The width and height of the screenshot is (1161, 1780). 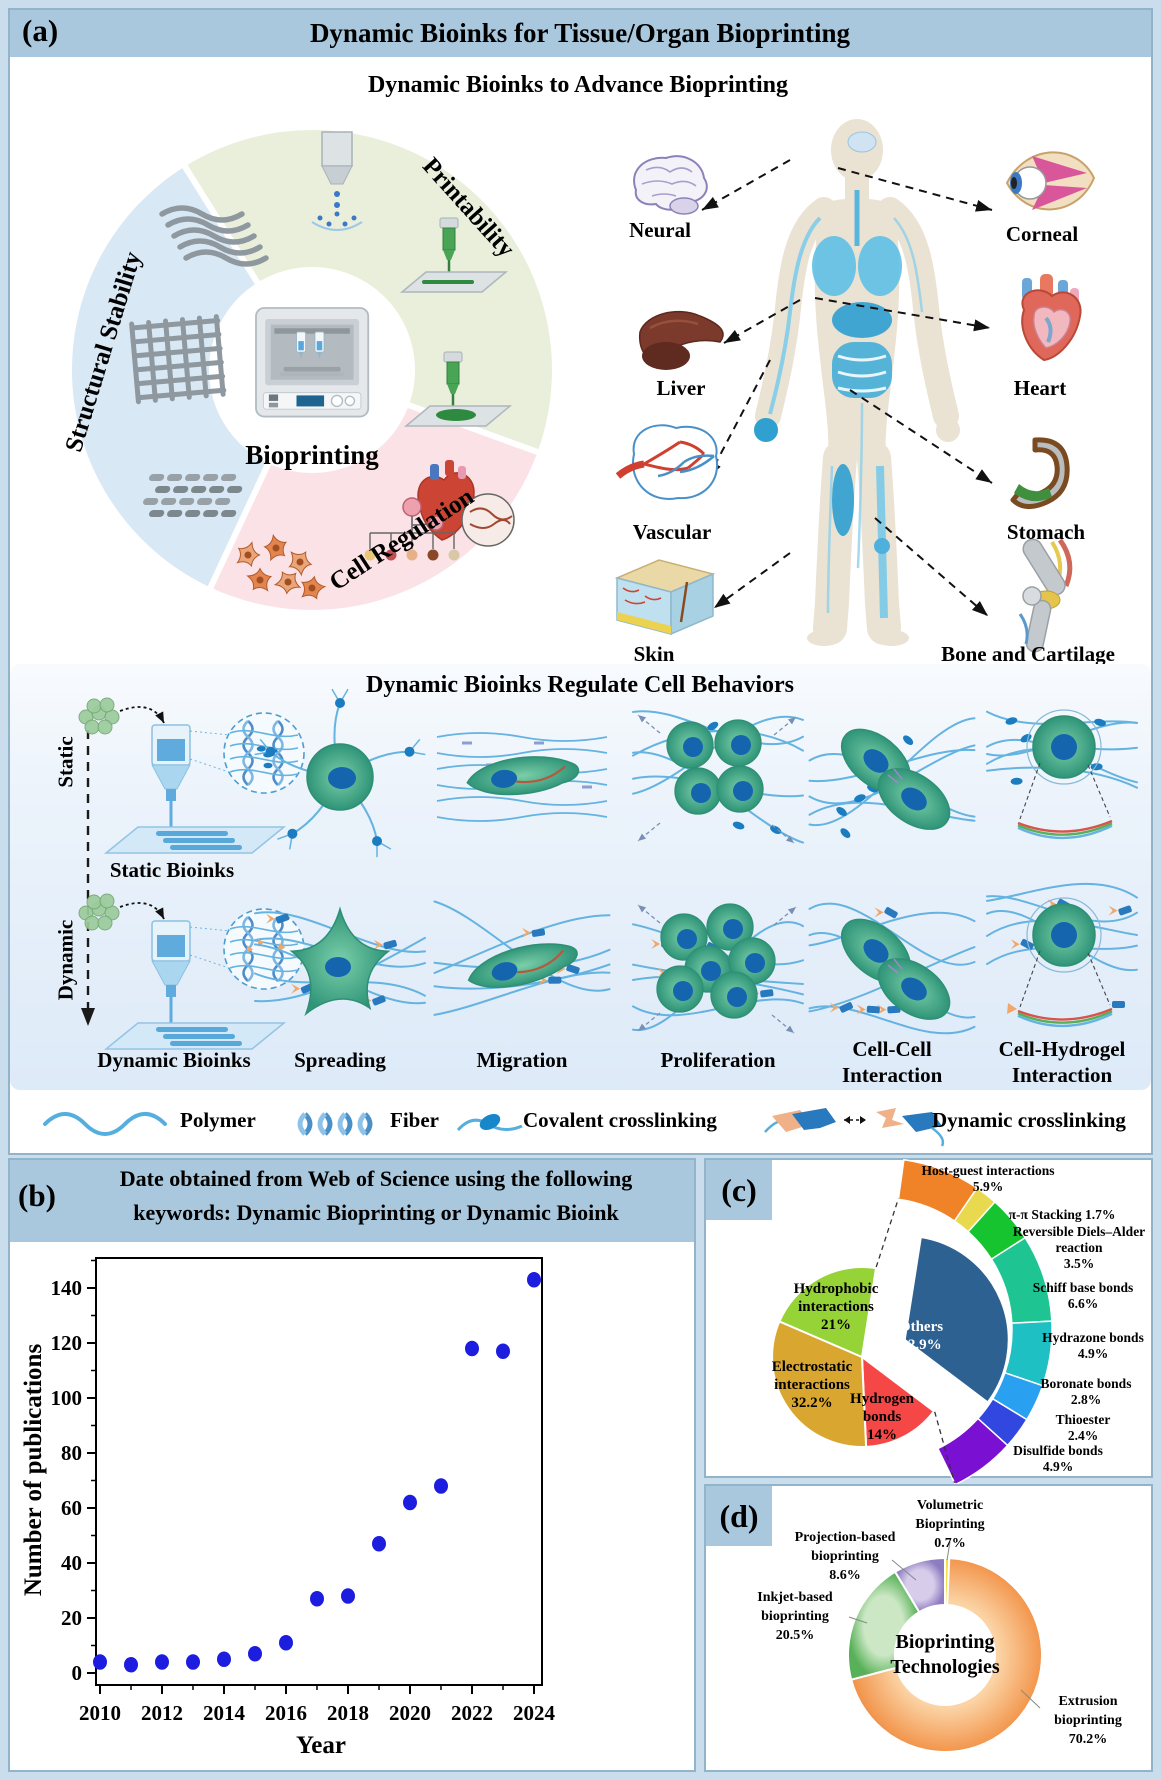 I want to click on legend-label-dynamic: Dynamic crosslinking, so click(x=1029, y=1120).